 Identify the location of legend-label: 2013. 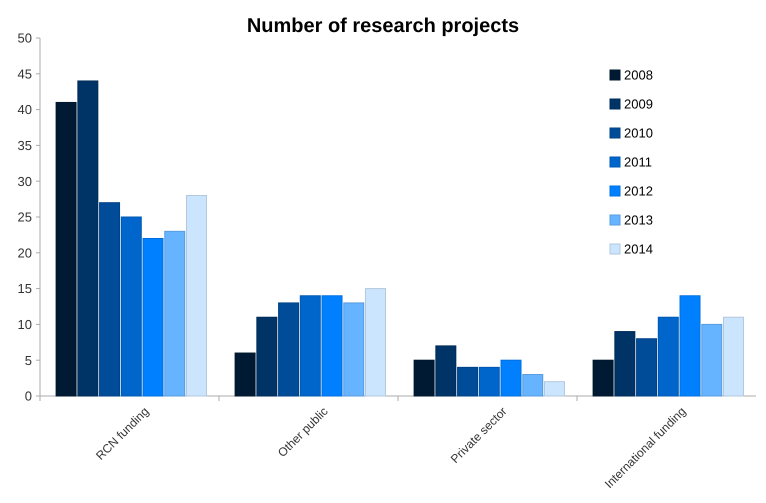
(638, 220).